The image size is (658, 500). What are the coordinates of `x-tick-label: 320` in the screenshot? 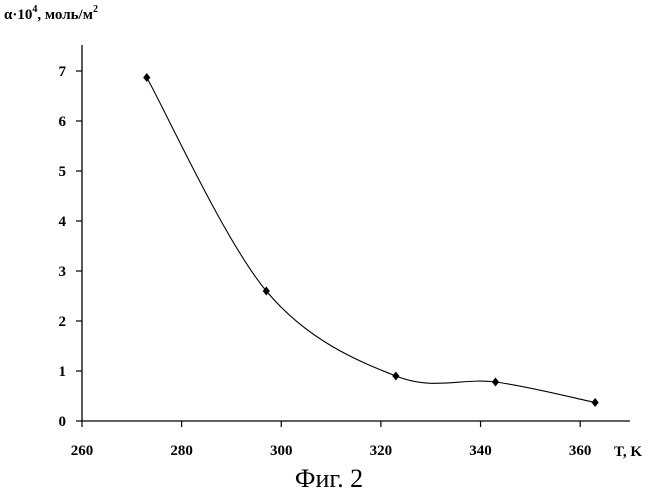 It's located at (381, 451).